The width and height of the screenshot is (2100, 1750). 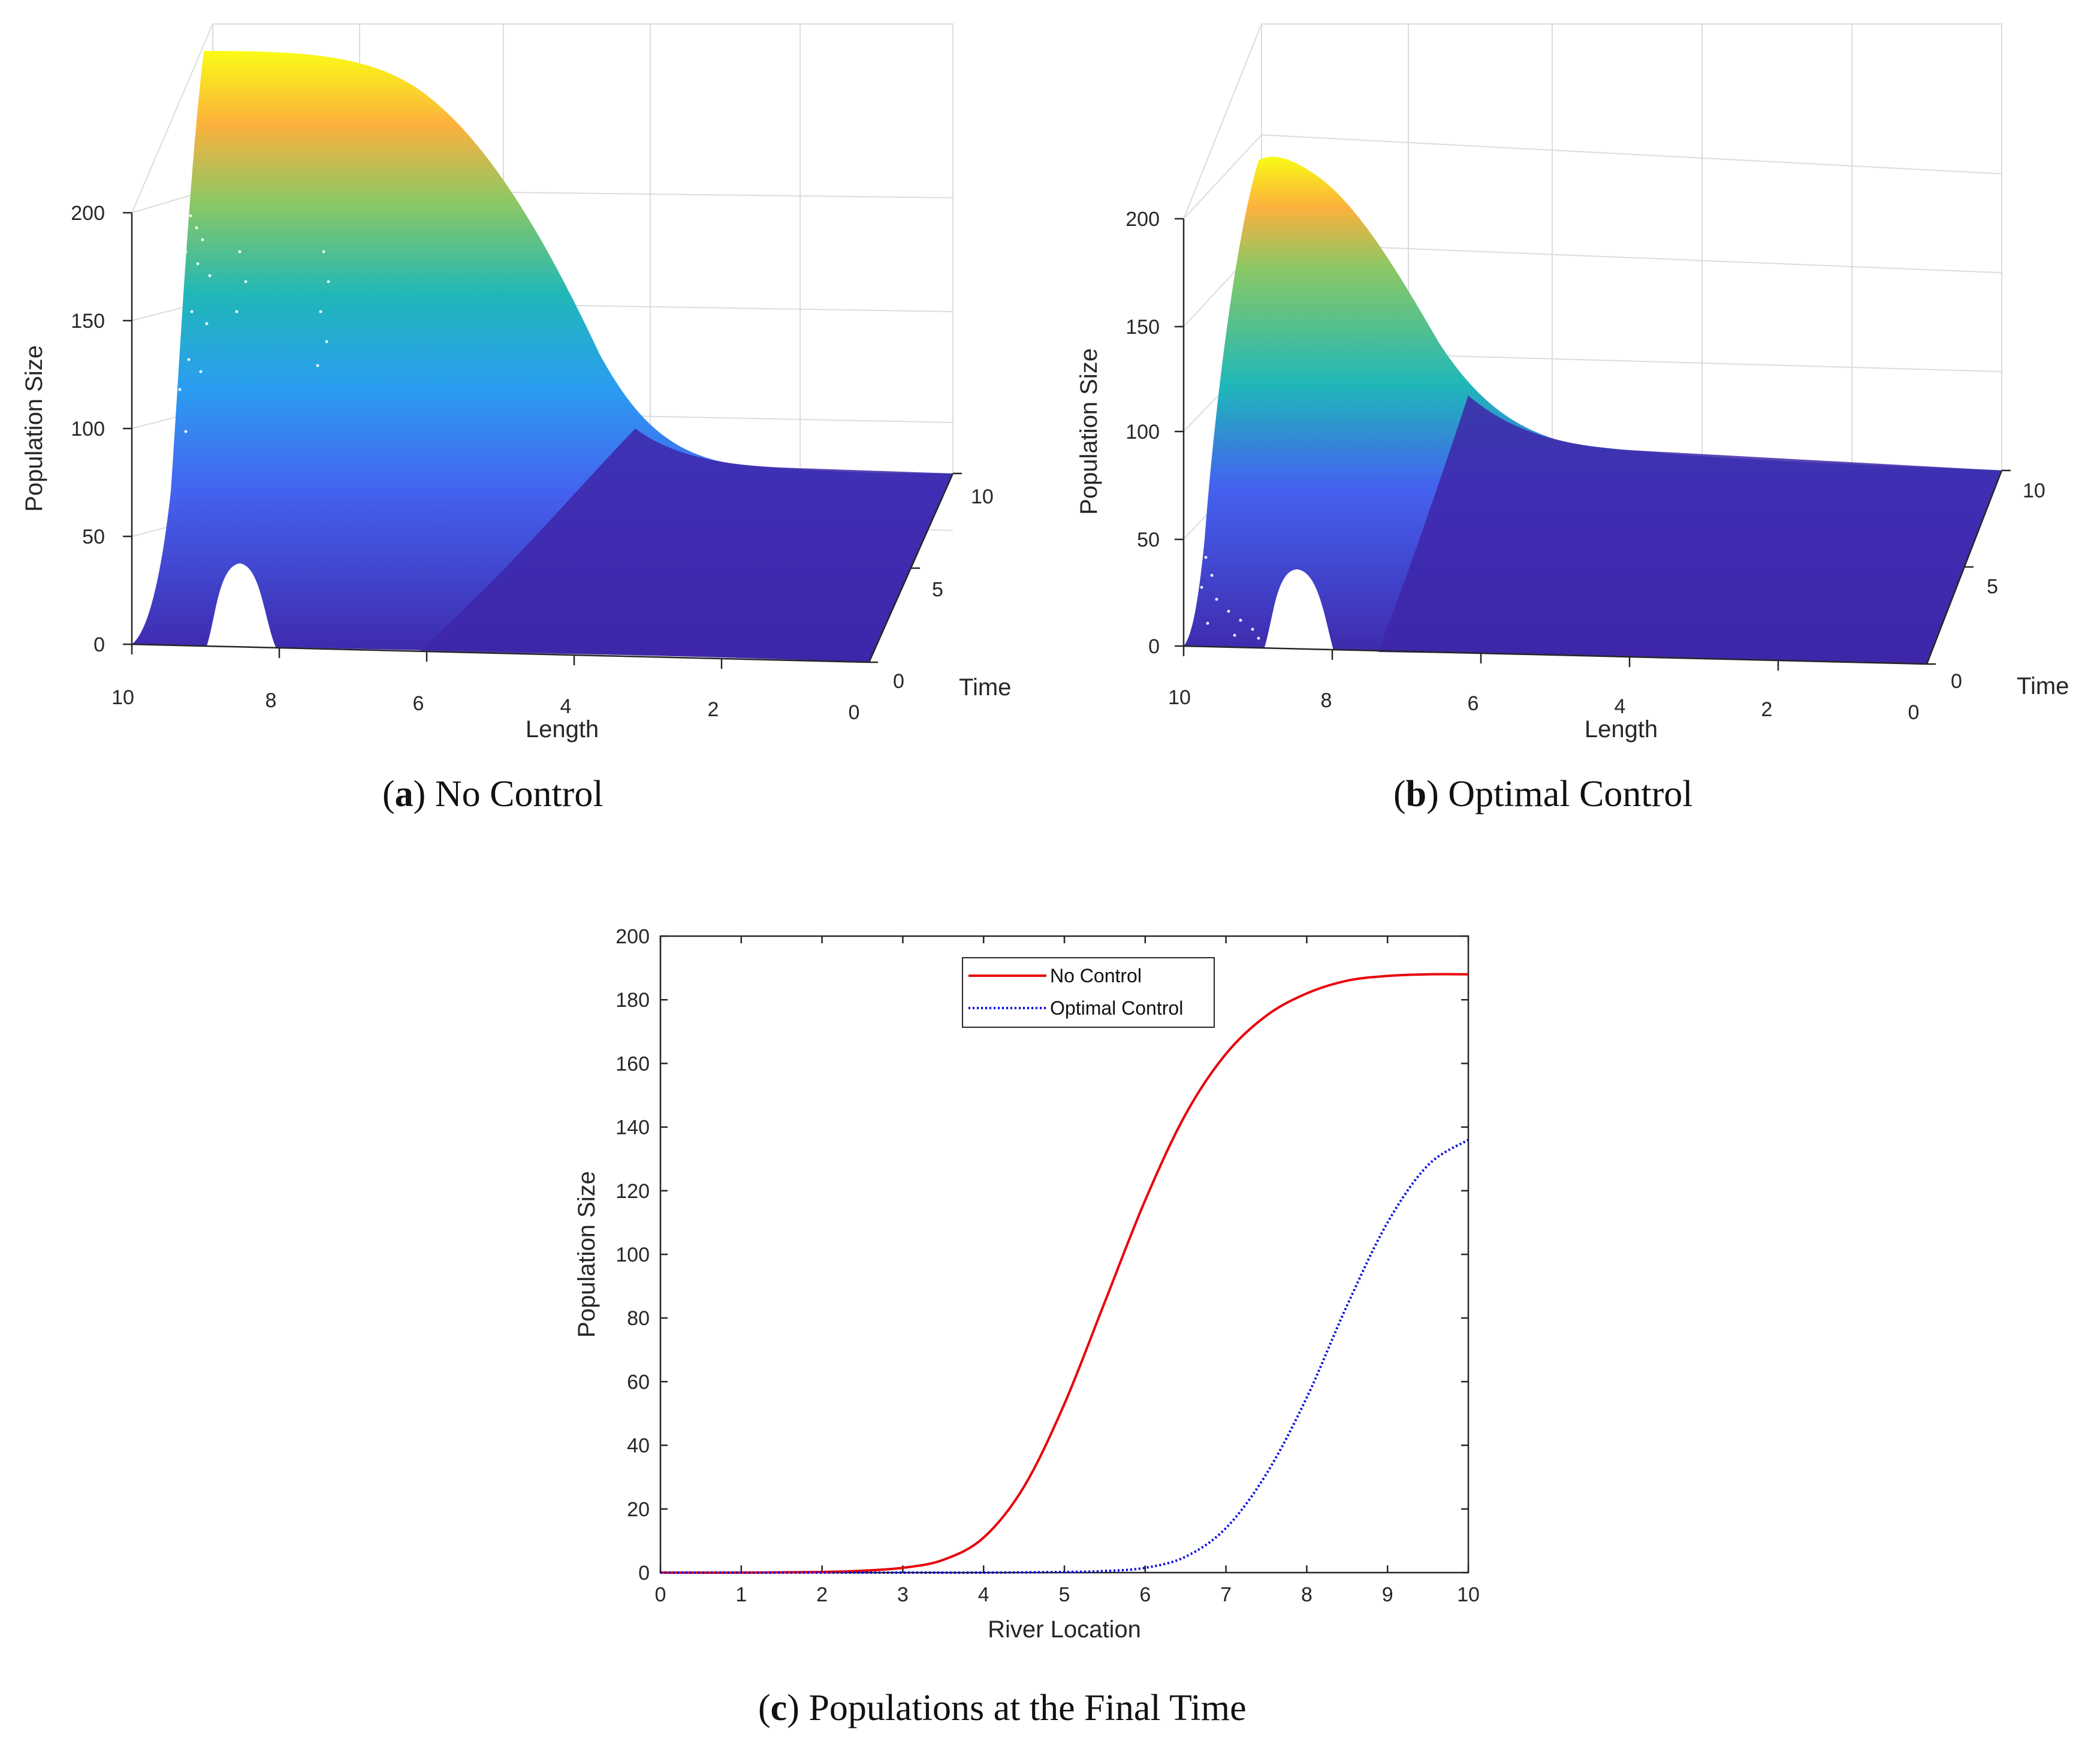 What do you see at coordinates (713, 709) in the screenshot?
I see `panel-a-x-tick: 2` at bounding box center [713, 709].